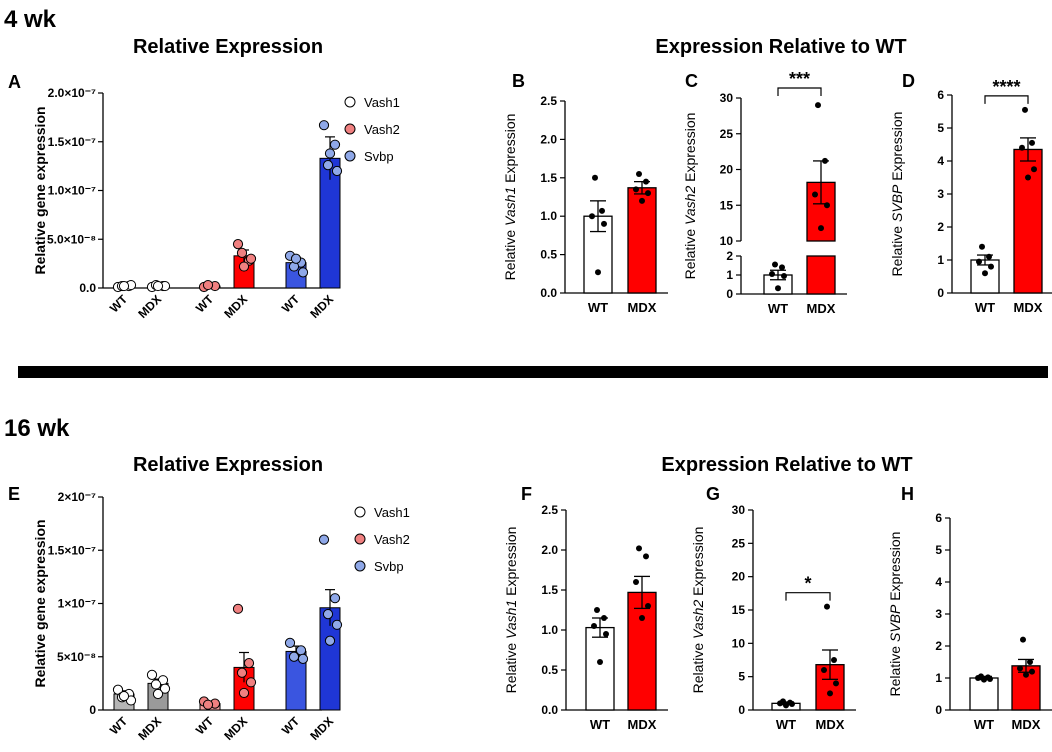  Describe the element at coordinates (727, 134) in the screenshot. I see `y-tick-label-C: 25` at that location.